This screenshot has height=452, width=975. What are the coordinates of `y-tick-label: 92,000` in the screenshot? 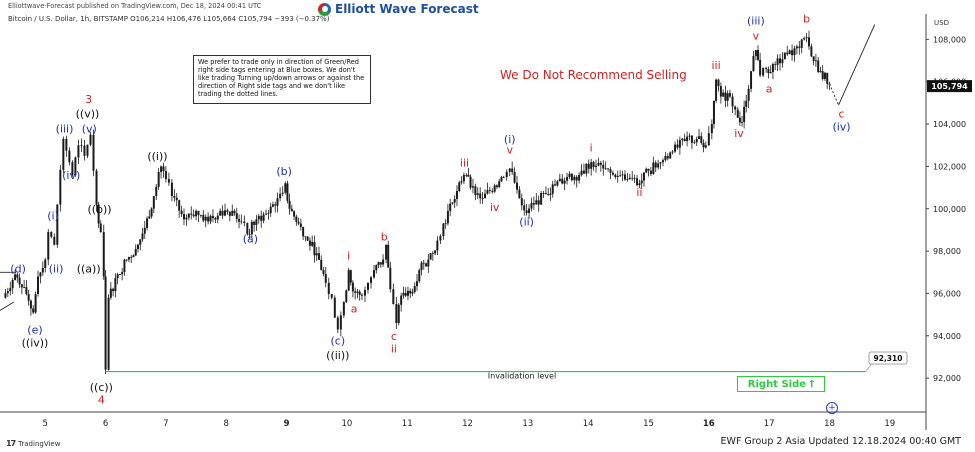 It's located at (947, 378).